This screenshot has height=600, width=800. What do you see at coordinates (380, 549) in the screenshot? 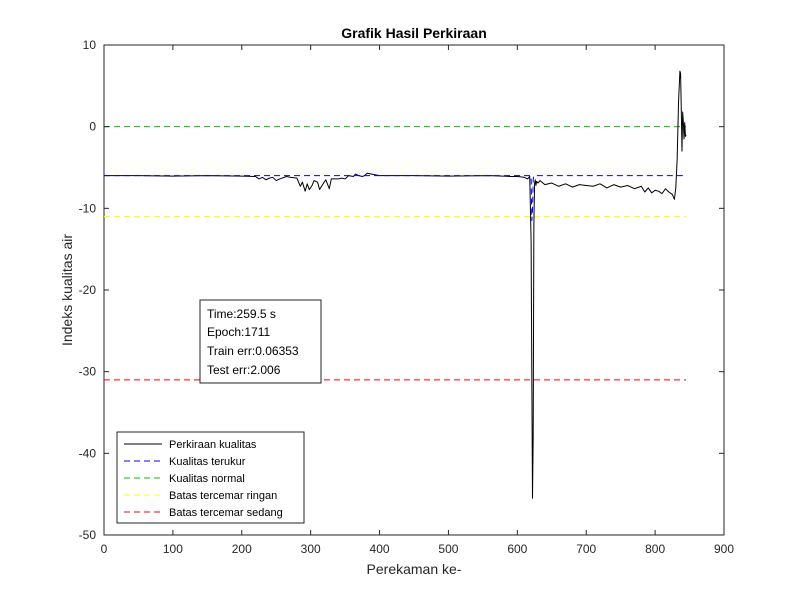
I see `x-tick-label: 400` at bounding box center [380, 549].